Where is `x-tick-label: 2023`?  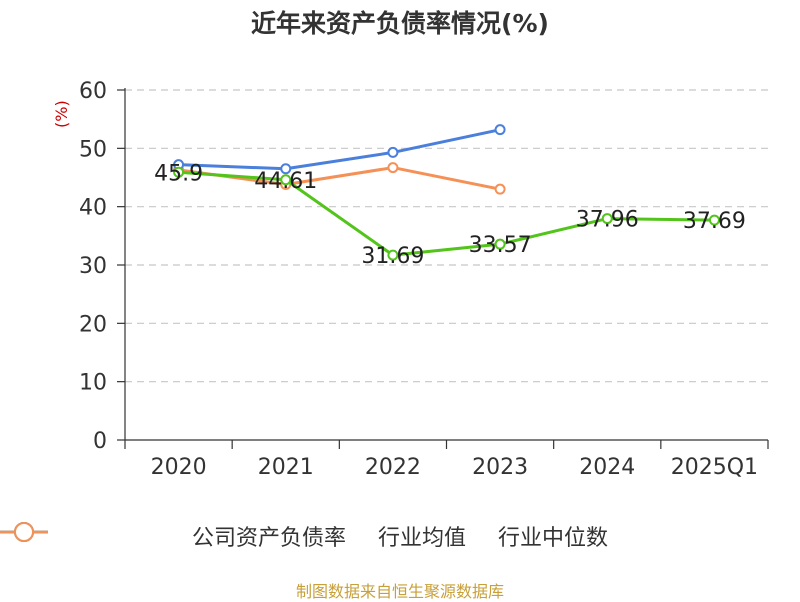
x-tick-label: 2023 is located at coordinates (500, 467).